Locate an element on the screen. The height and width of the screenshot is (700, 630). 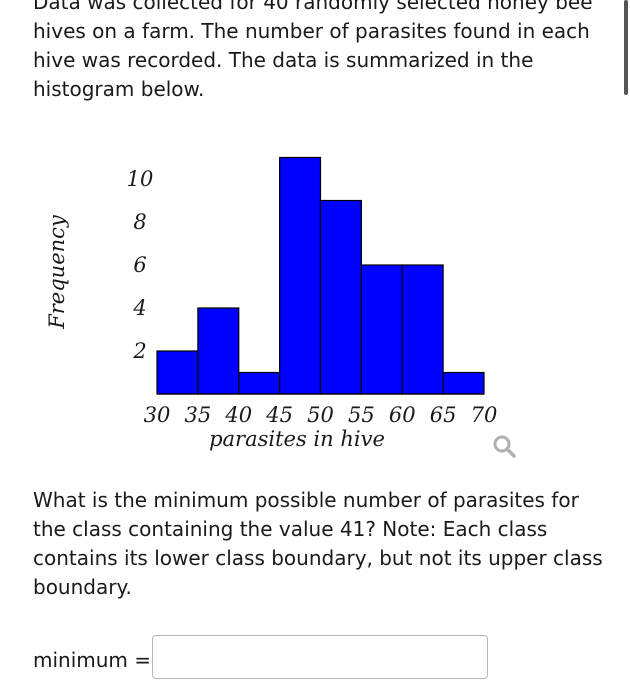
scrollbar is located at coordinates (626, 47).